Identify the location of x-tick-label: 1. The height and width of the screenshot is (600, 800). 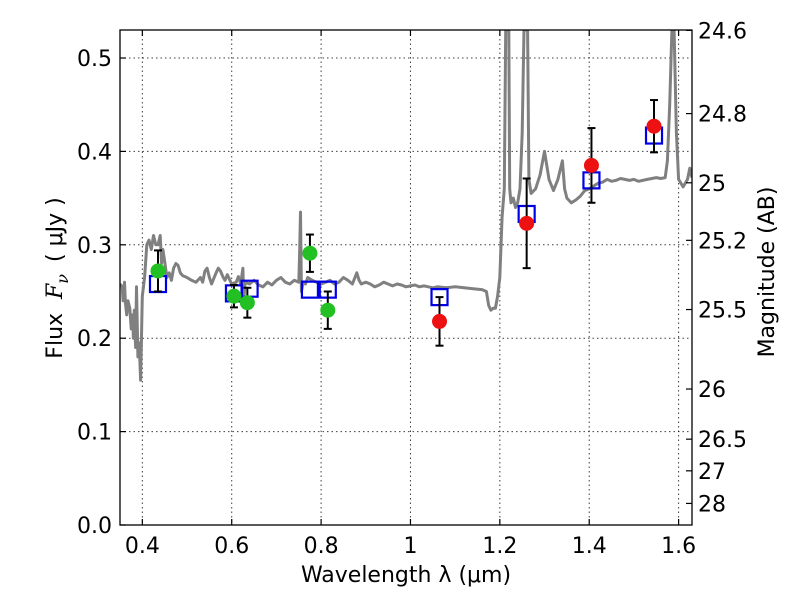
(410, 546).